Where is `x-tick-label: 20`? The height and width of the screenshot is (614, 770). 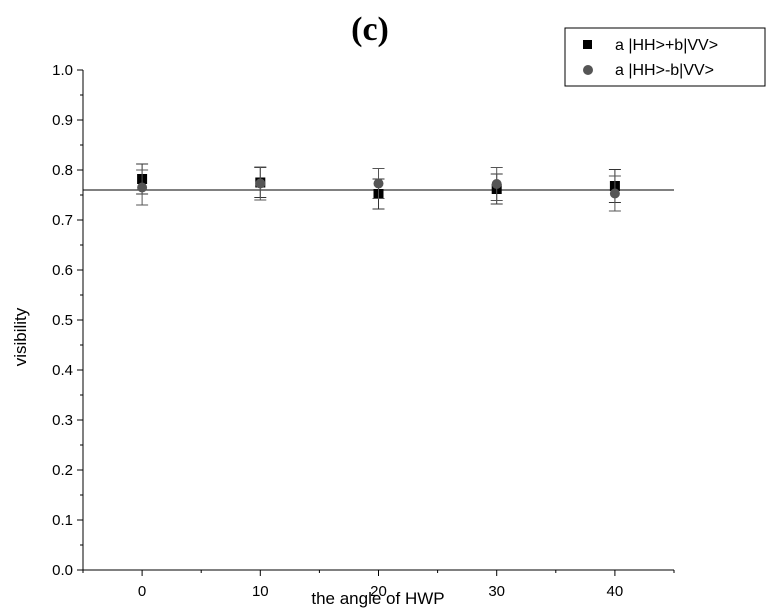
x-tick-label: 20 is located at coordinates (378, 591).